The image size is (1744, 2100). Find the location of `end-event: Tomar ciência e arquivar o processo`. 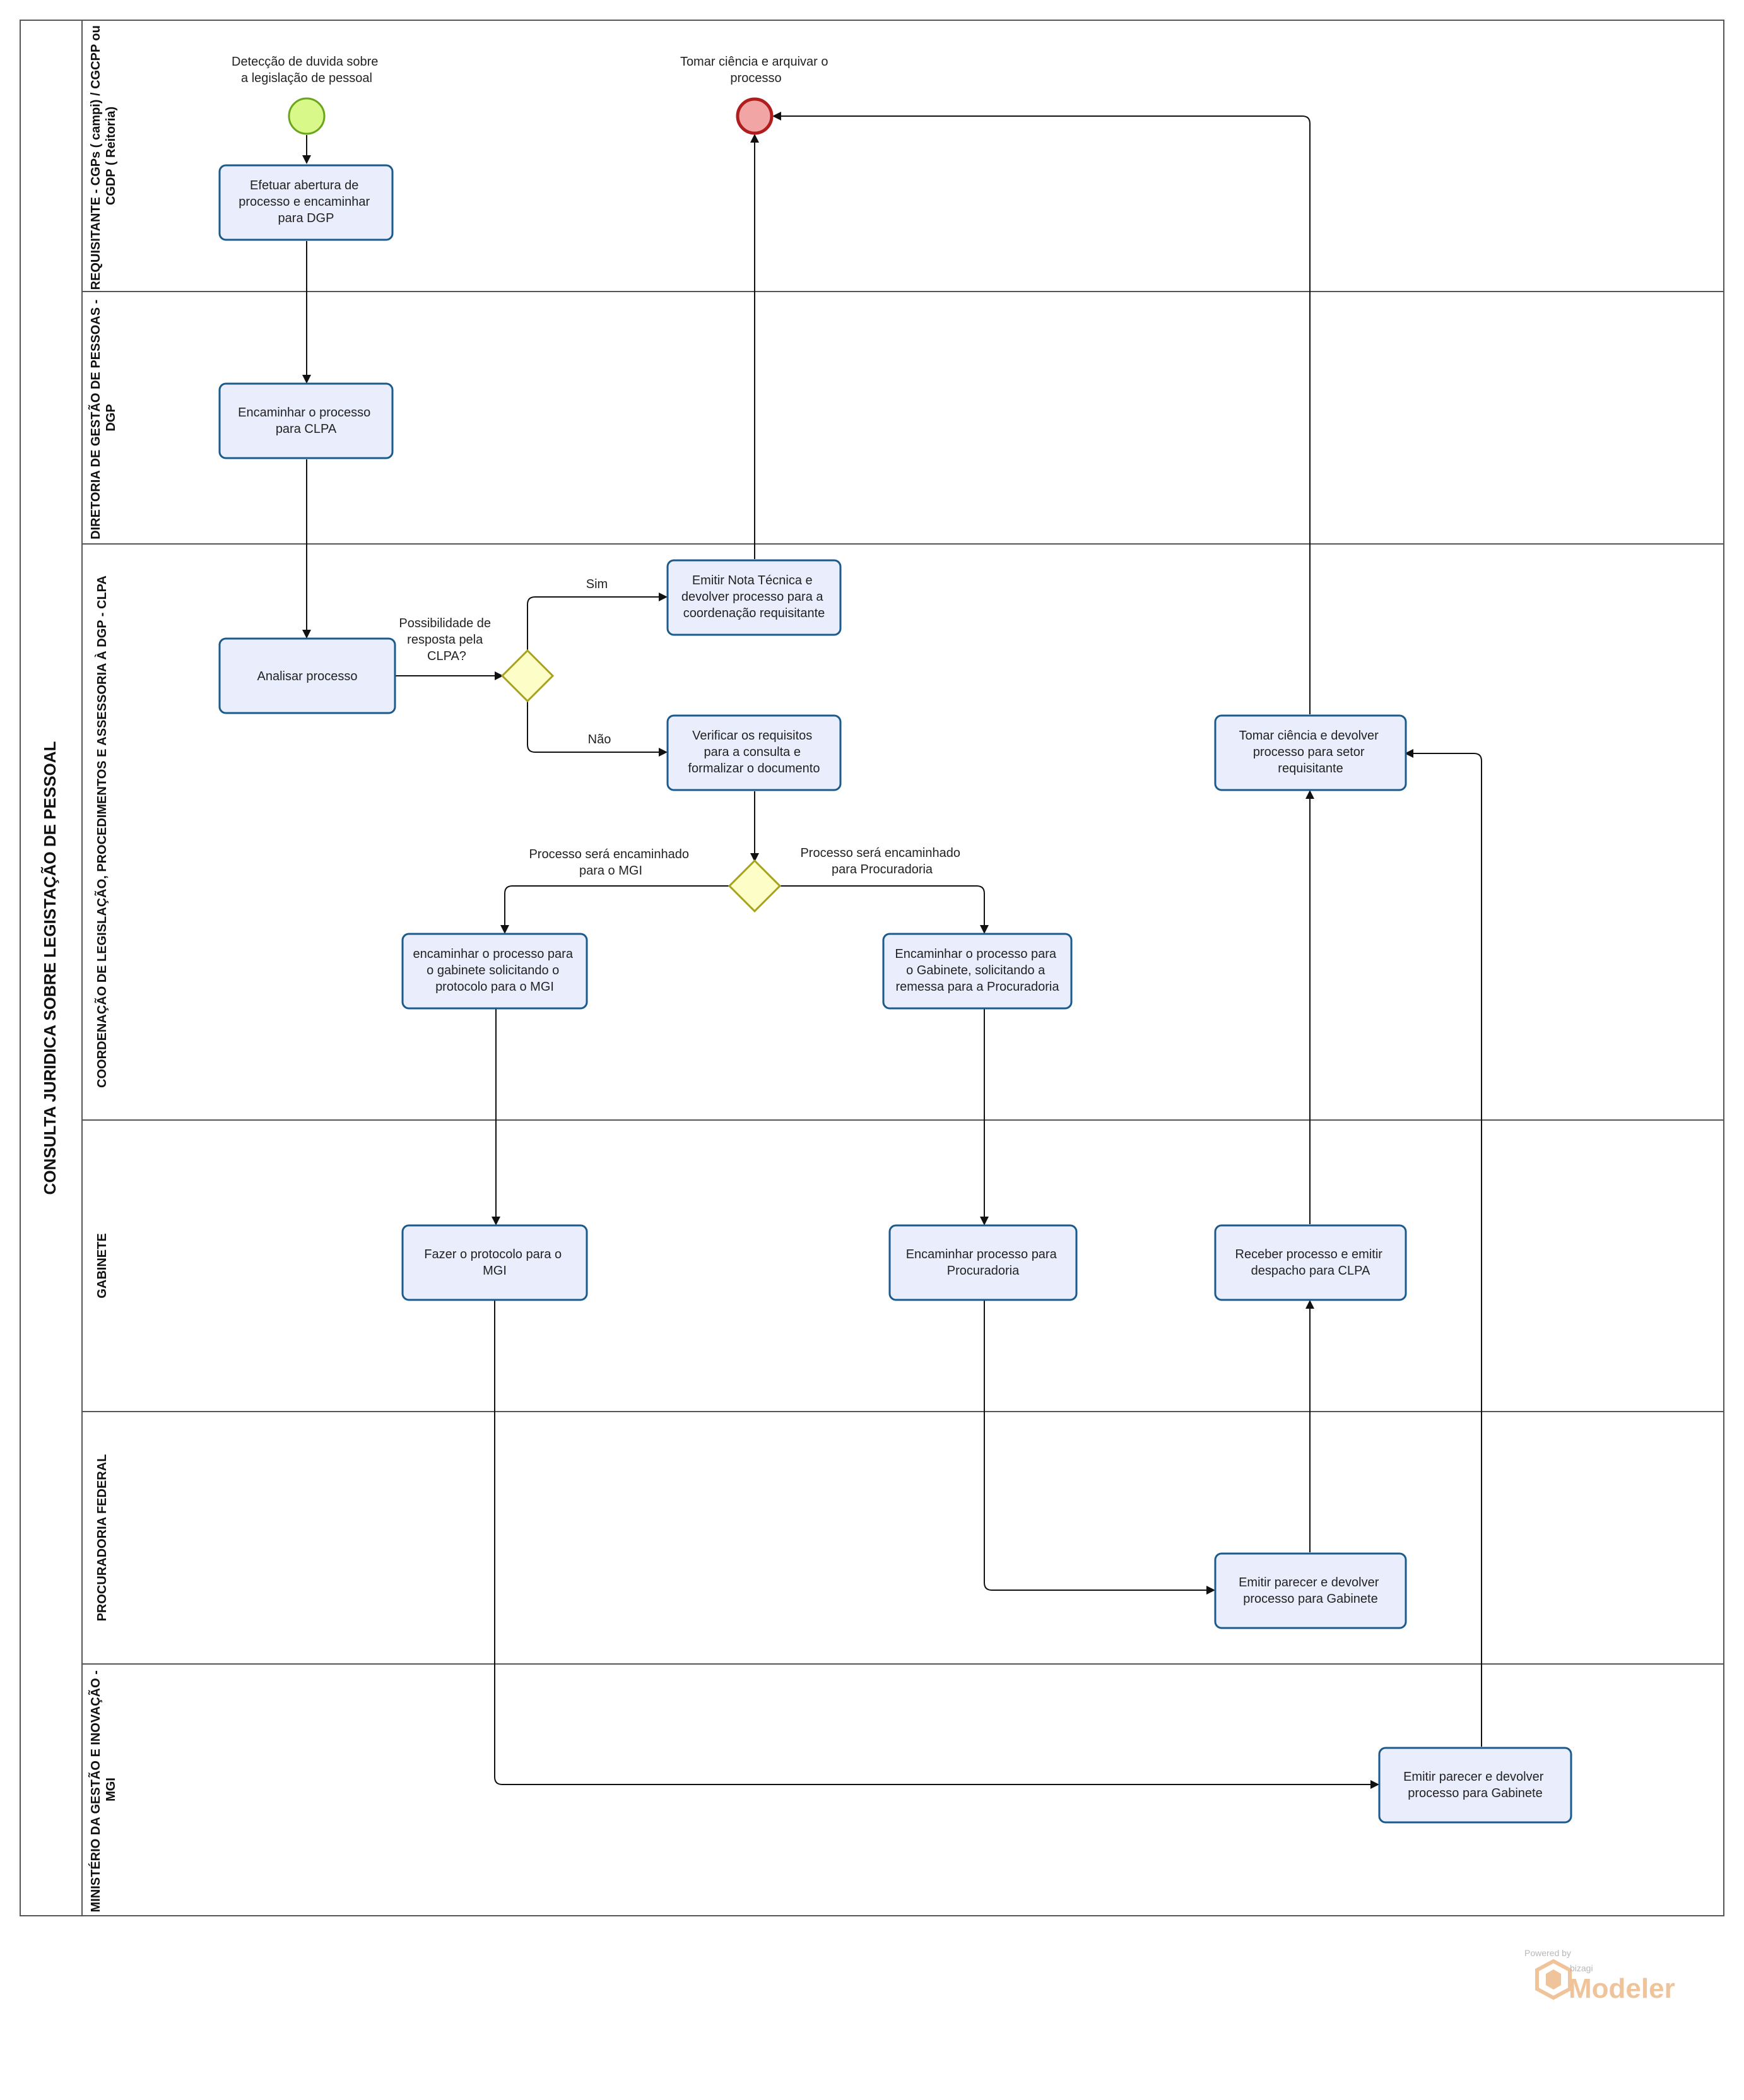

end-event: Tomar ciência e arquivar o processo is located at coordinates (756, 95).